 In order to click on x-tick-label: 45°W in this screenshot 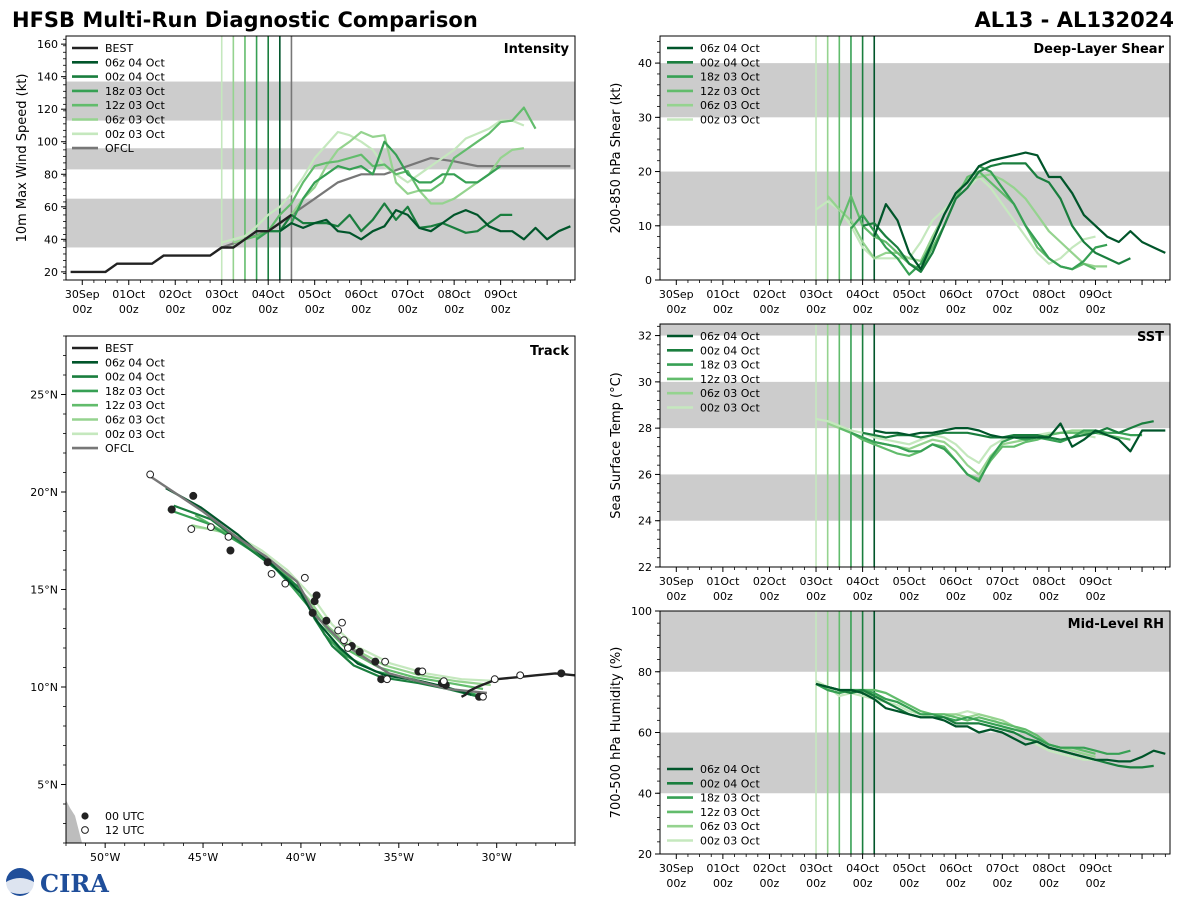, I will do `click(203, 857)`.